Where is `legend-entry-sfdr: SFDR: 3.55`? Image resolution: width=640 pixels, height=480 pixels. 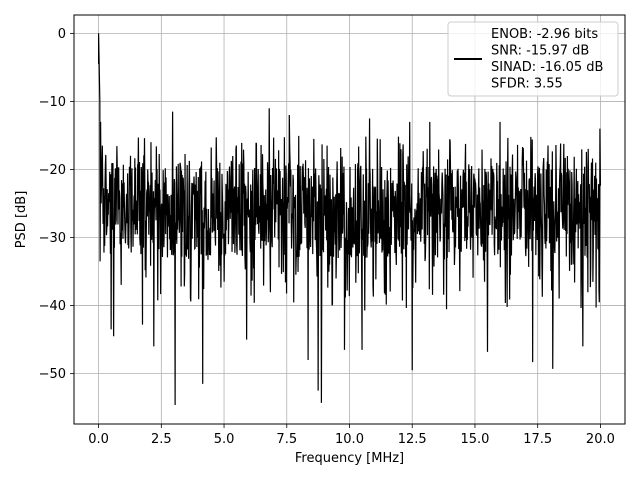
legend-entry-sfdr: SFDR: 3.55 is located at coordinates (527, 84).